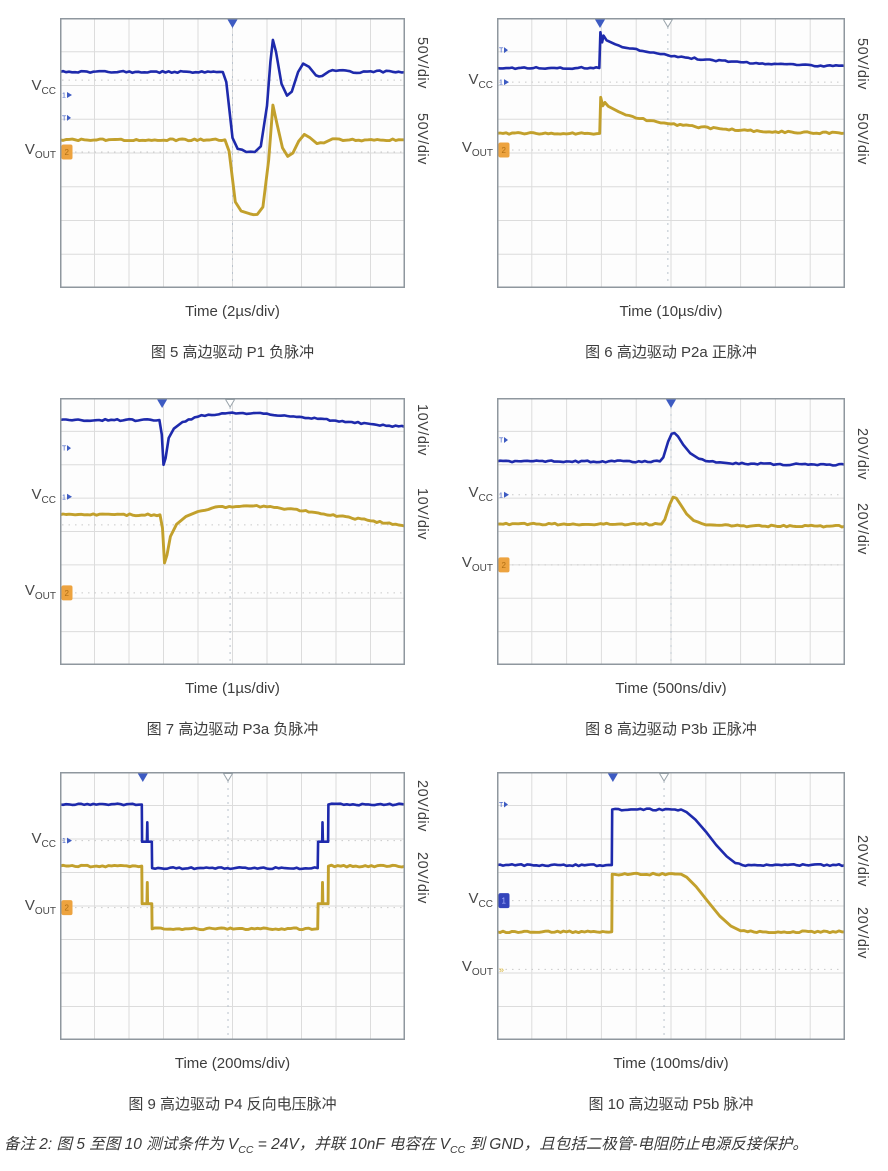  I want to click on fig7-oscilloscope-plot: 1 2 T, so click(232, 531).